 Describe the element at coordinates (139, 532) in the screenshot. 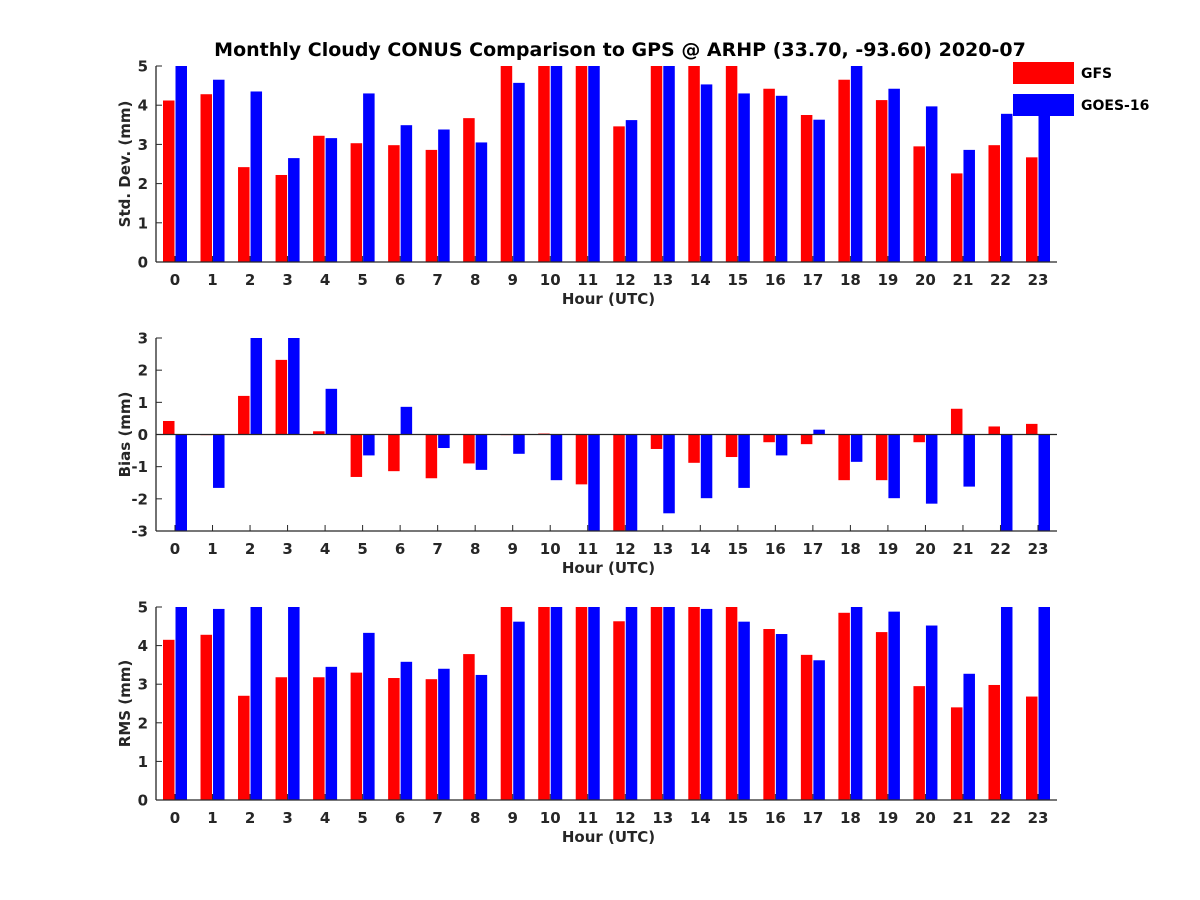

I see `y-tick-label: -3` at that location.